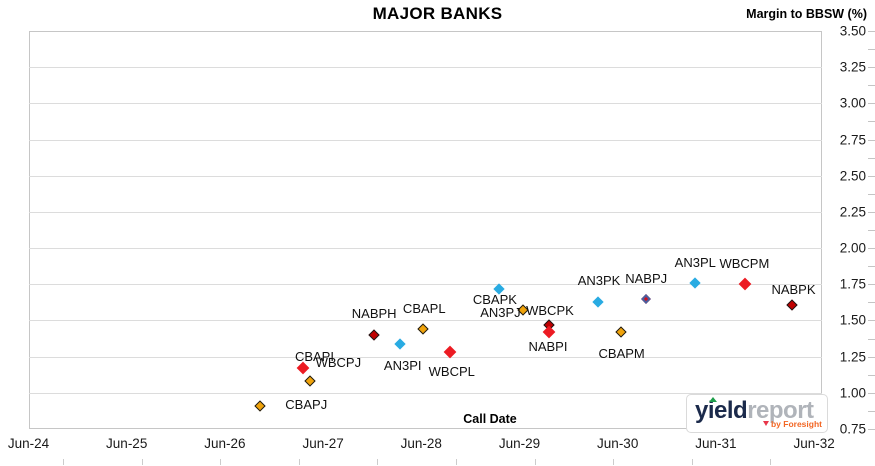  Describe the element at coordinates (421, 443) in the screenshot. I see `x-tick-label: Jun-28` at that location.